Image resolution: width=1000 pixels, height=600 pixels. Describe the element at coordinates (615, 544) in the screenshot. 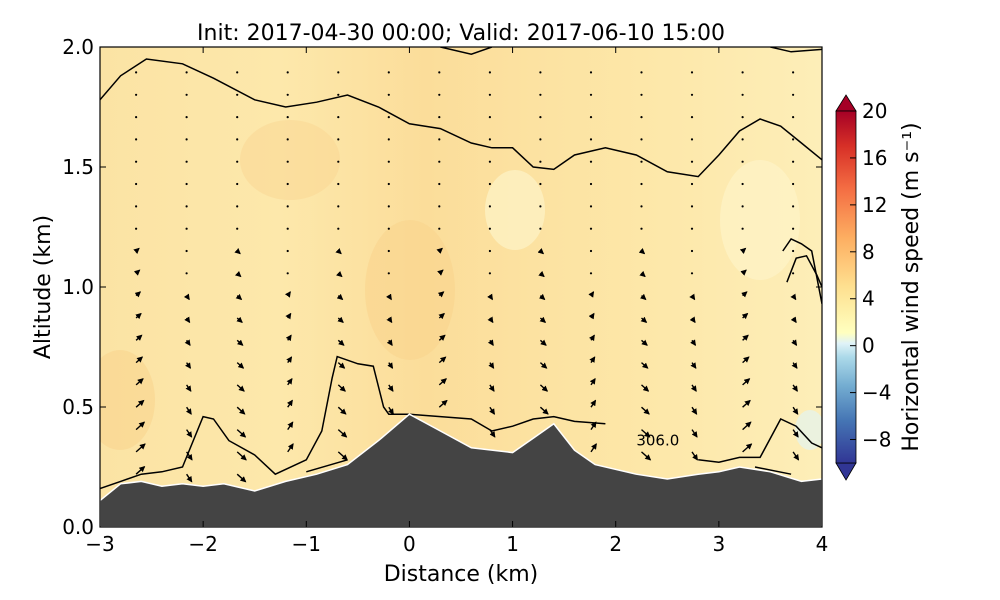

I see `x-tick-label: 2` at that location.